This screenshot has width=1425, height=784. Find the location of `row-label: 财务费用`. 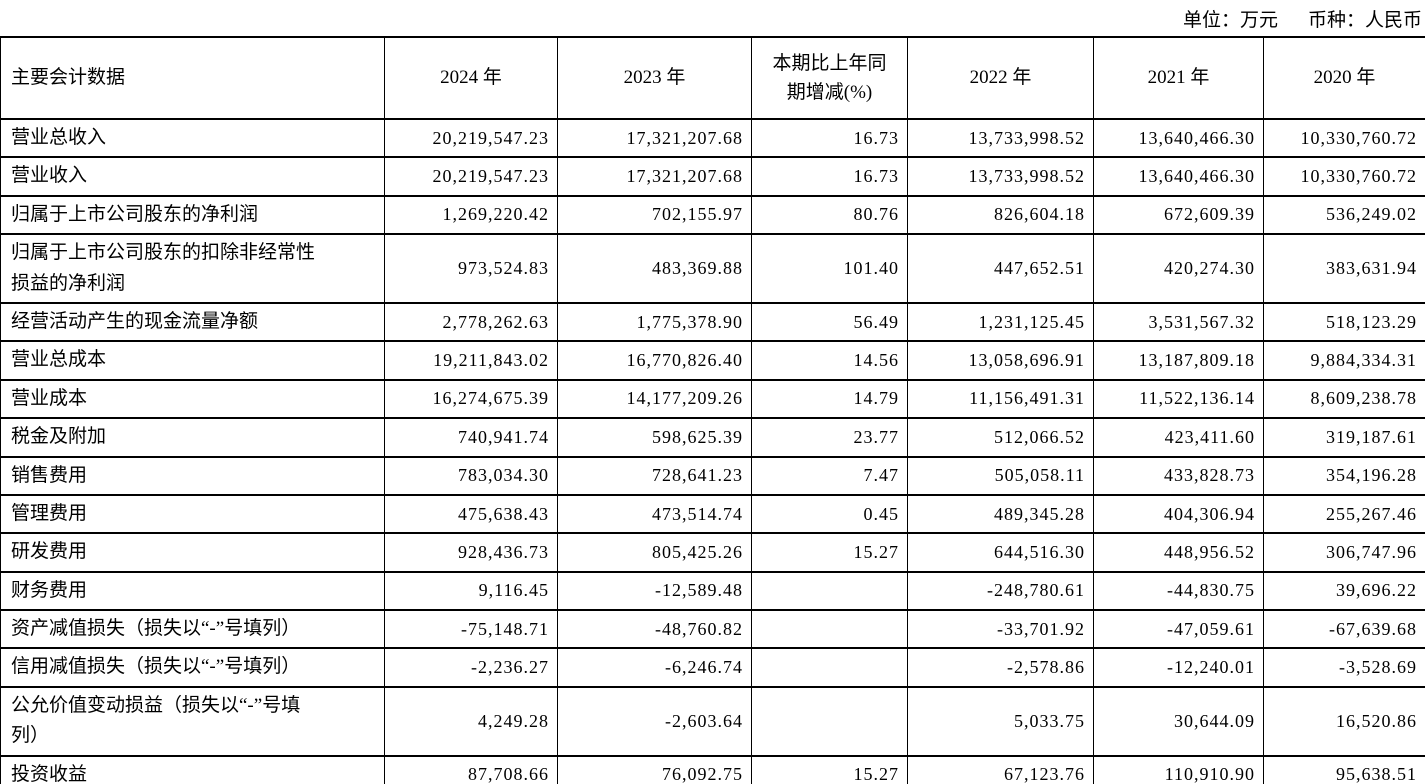

row-label: 财务费用 is located at coordinates (192, 591).